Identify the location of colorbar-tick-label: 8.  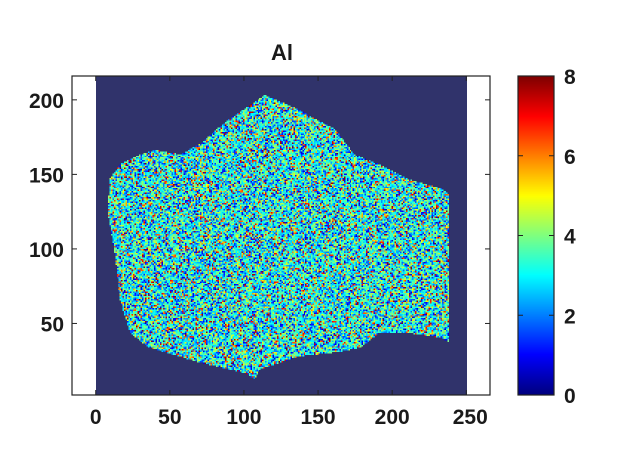
(570, 77).